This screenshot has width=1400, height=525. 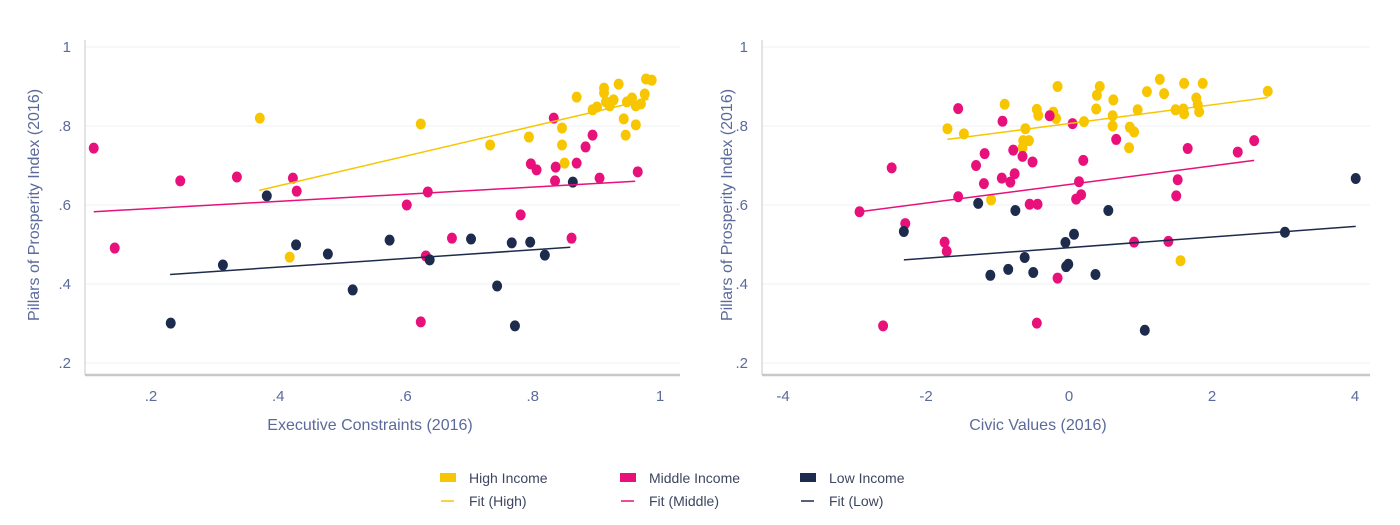 I want to click on y-tick-label: .4, so click(x=741, y=284).